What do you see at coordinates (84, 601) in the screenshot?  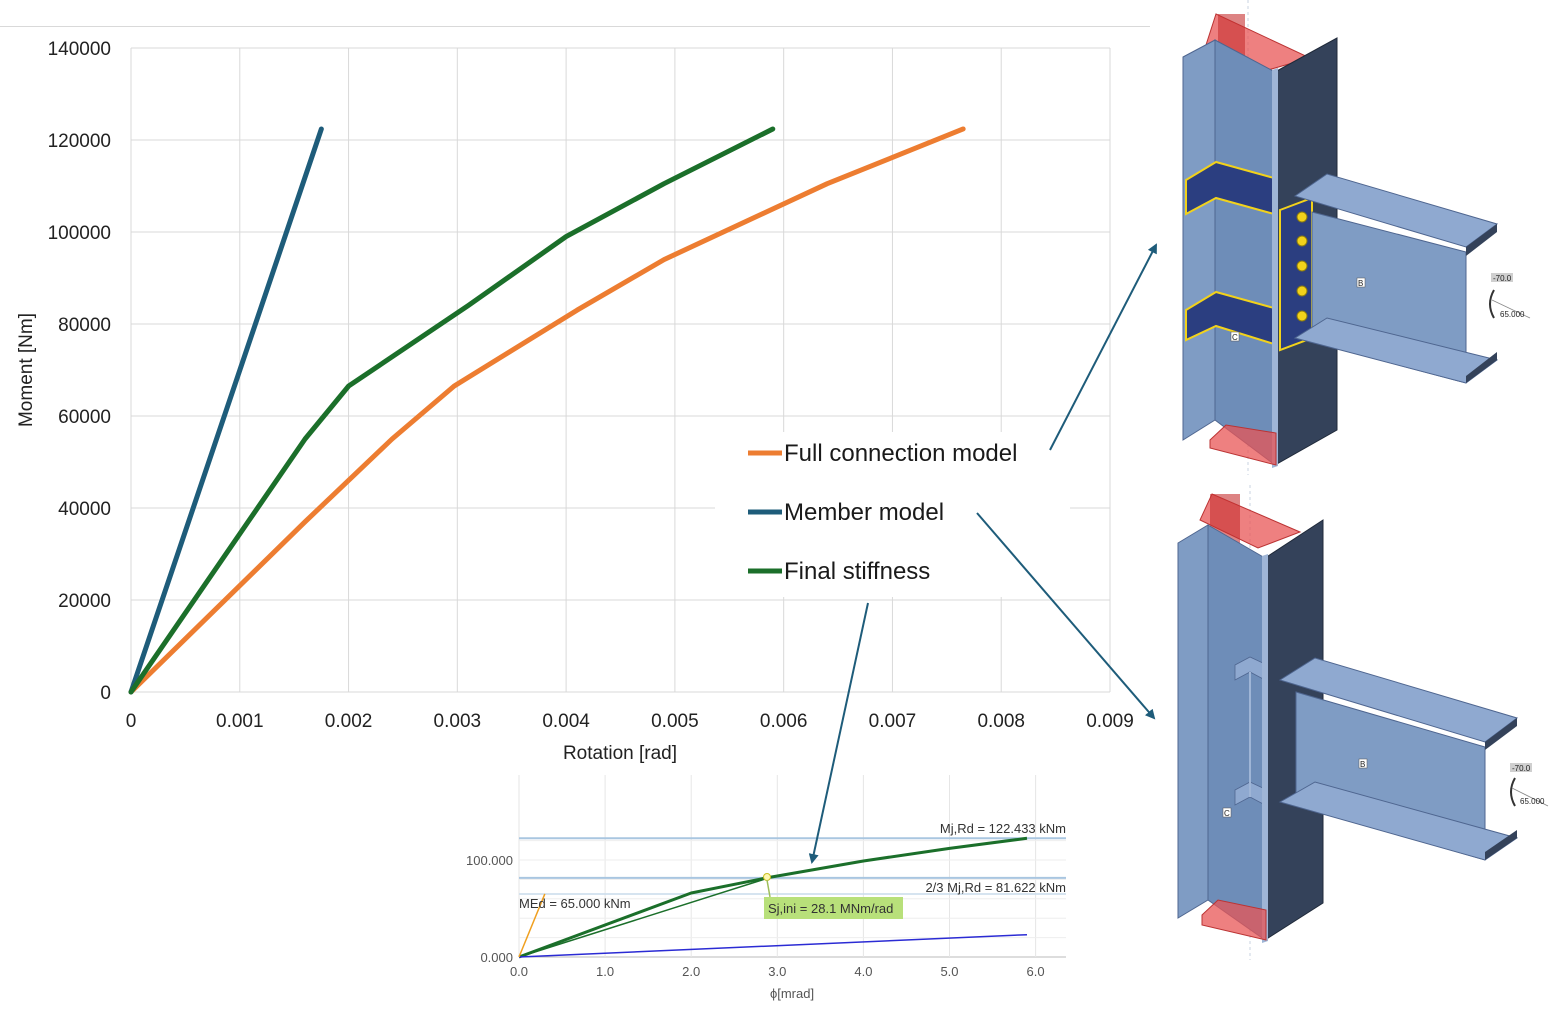 I see `y-tick-label: 20000` at bounding box center [84, 601].